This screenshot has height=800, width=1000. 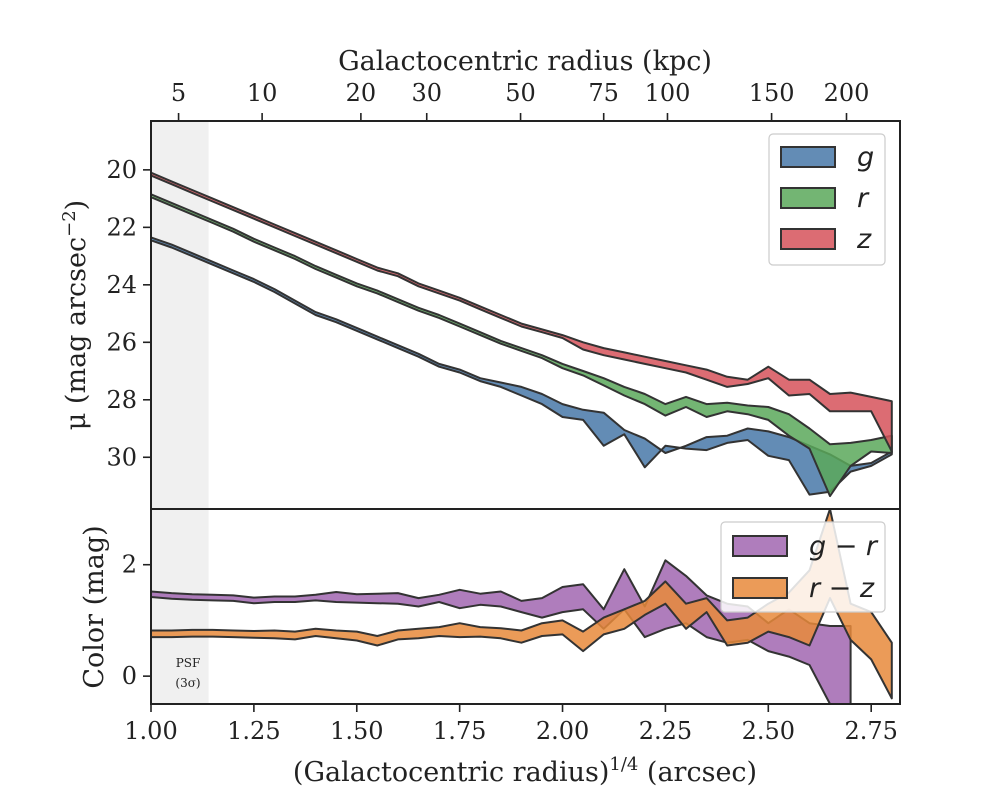 What do you see at coordinates (187, 683) in the screenshot?
I see `psf-annotation-line2: (3σ)` at bounding box center [187, 683].